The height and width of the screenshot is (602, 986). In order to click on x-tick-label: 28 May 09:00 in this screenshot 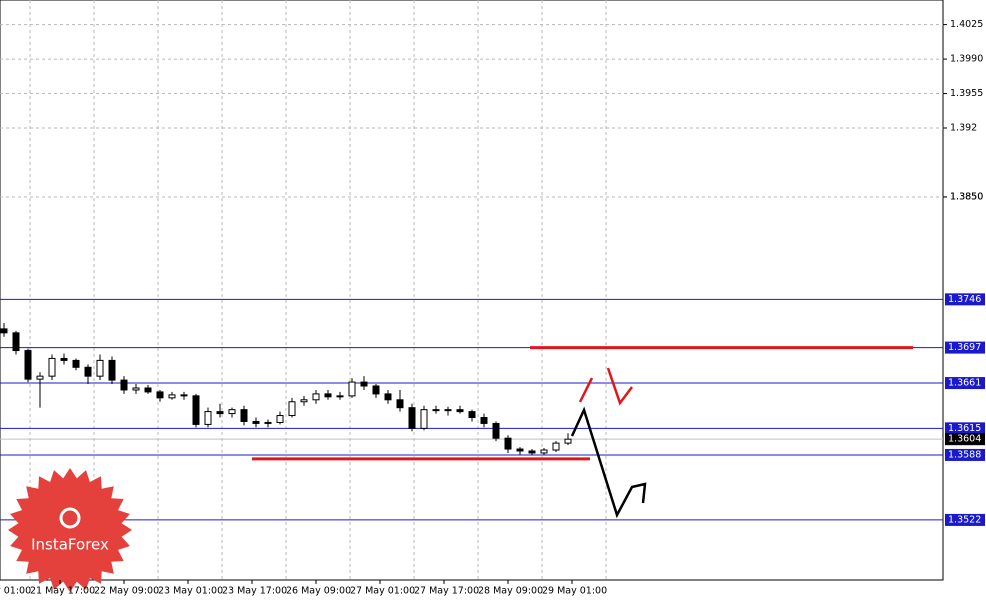, I will do `click(510, 591)`.